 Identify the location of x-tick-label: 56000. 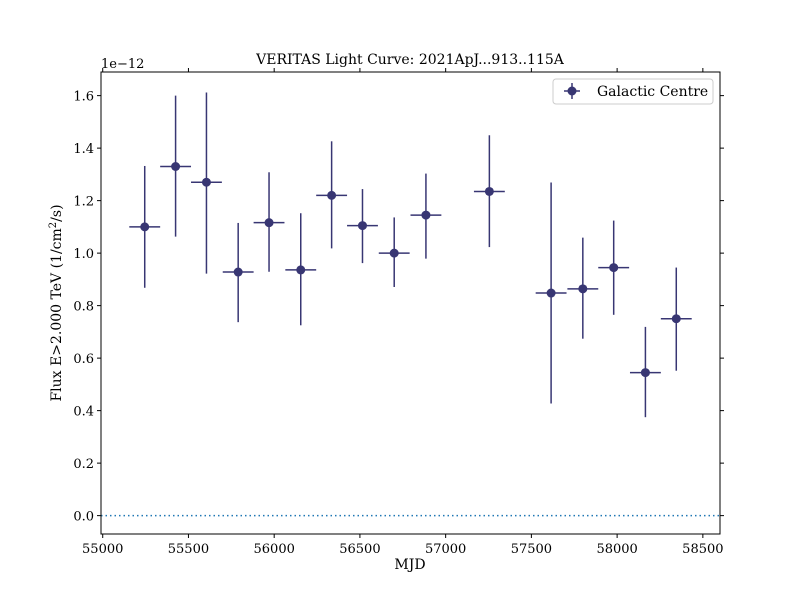
(274, 549).